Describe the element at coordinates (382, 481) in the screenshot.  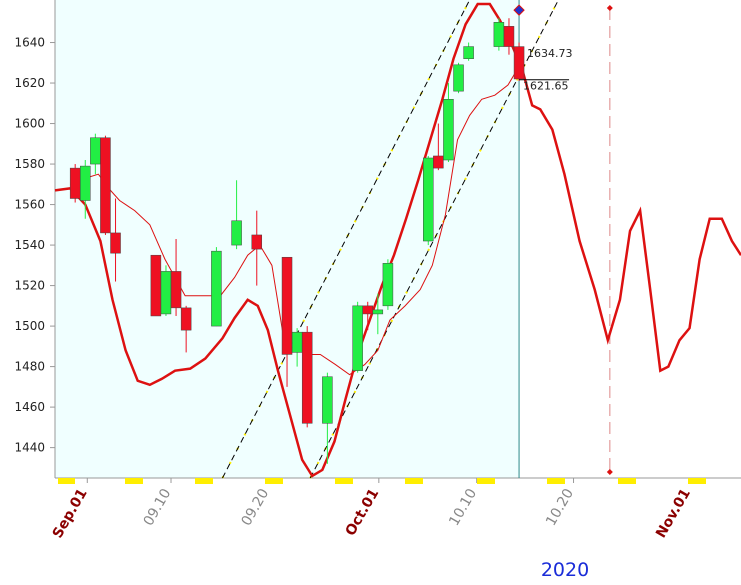
I see `week-markers` at that location.